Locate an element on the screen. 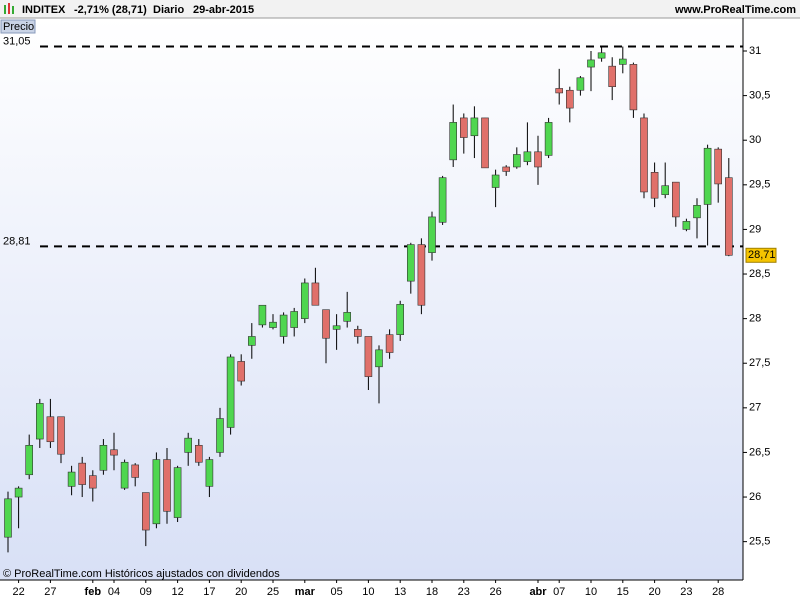 Image resolution: width=800 pixels, height=600 pixels. y-tick-label: 27 is located at coordinates (755, 408).